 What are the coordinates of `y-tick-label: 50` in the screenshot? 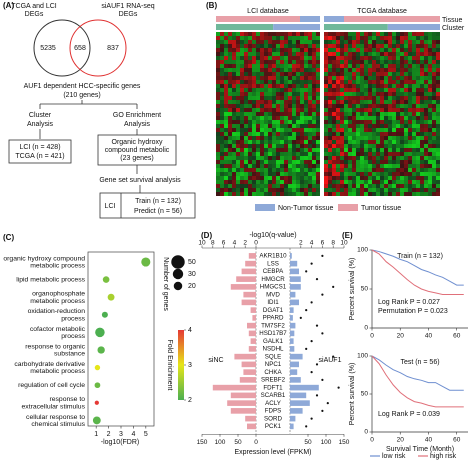 It's located at (365, 394).